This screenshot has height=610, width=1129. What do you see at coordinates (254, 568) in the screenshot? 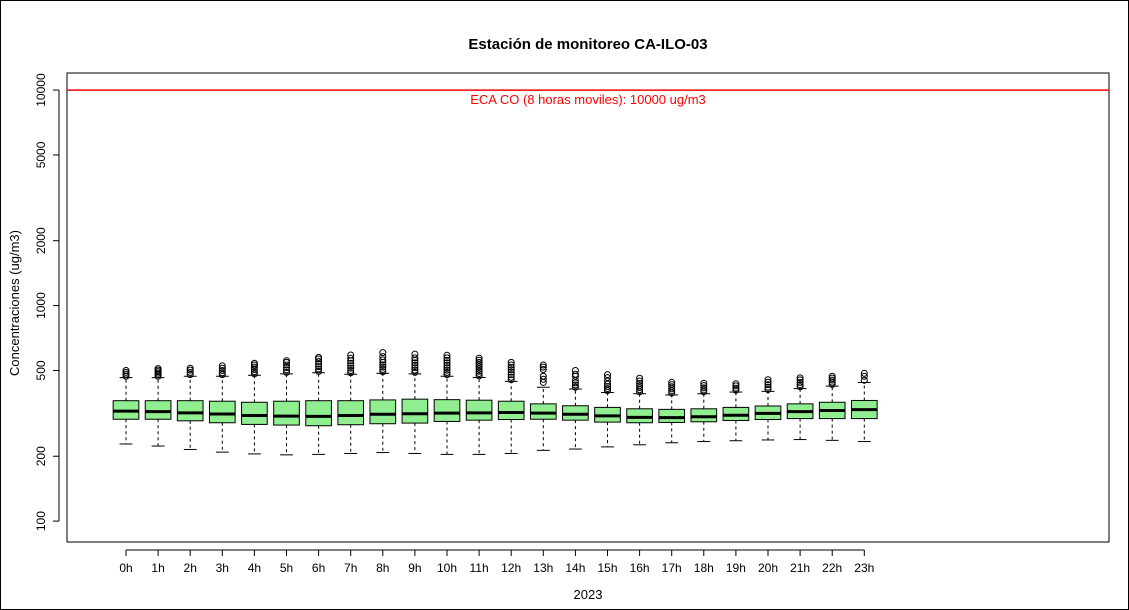
I see `x-tick-label: 4h` at bounding box center [254, 568].